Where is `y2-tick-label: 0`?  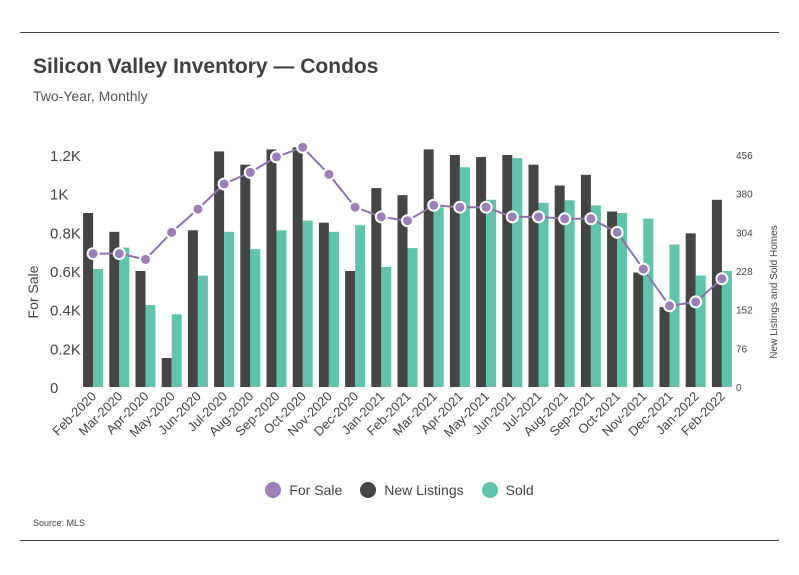 y2-tick-label: 0 is located at coordinates (739, 388).